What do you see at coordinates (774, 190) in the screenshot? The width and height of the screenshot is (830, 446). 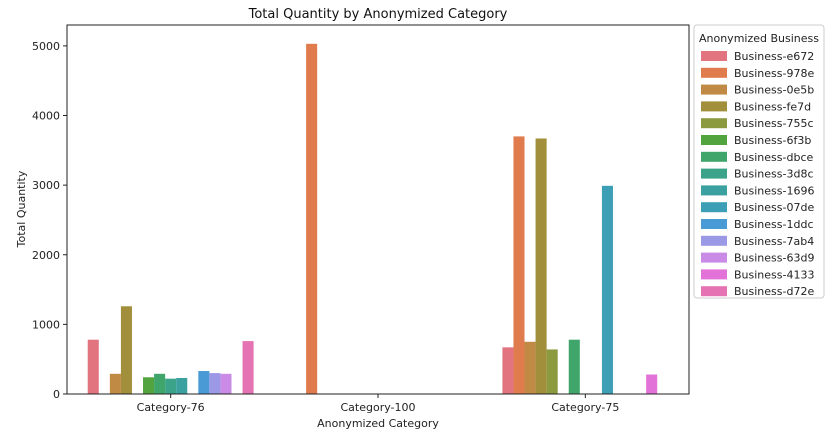 I see `legend-label: Business-1696` at bounding box center [774, 190].